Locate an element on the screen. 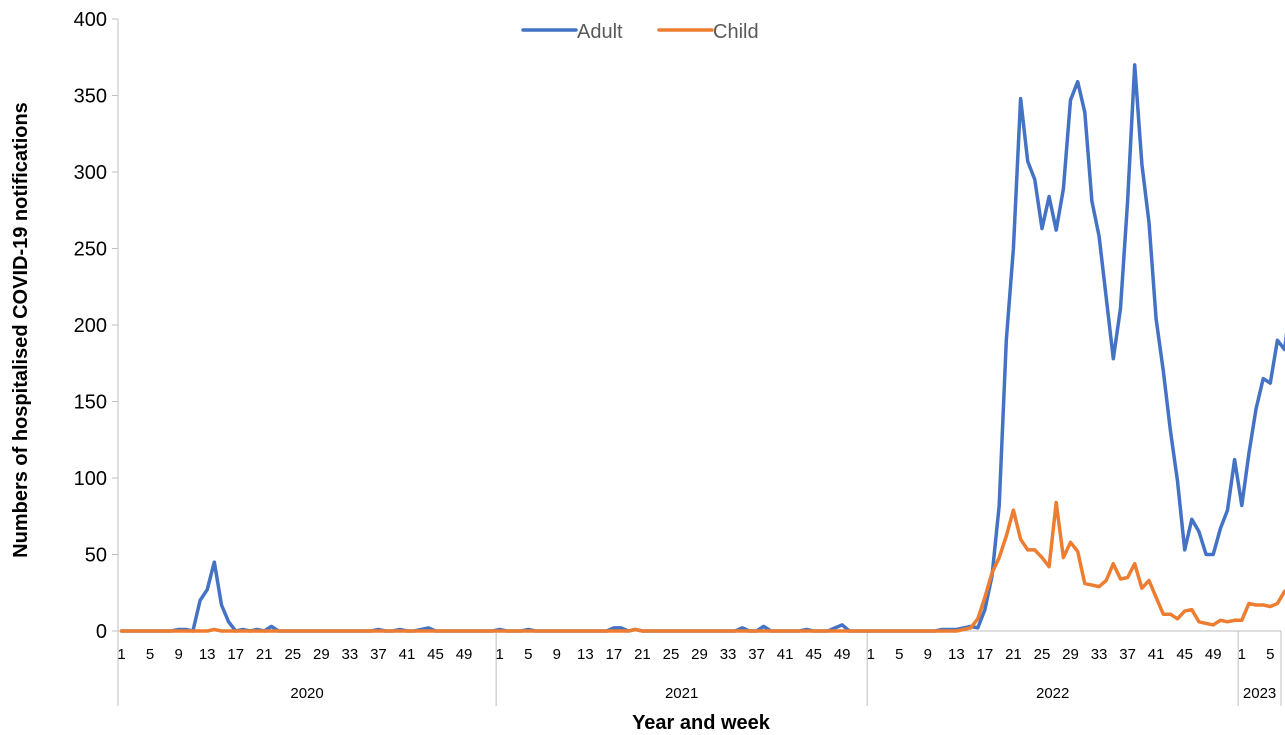 The image size is (1285, 735). y-axis: 0 50 100 150 200 250 300 350 400 is located at coordinates (96, 326).